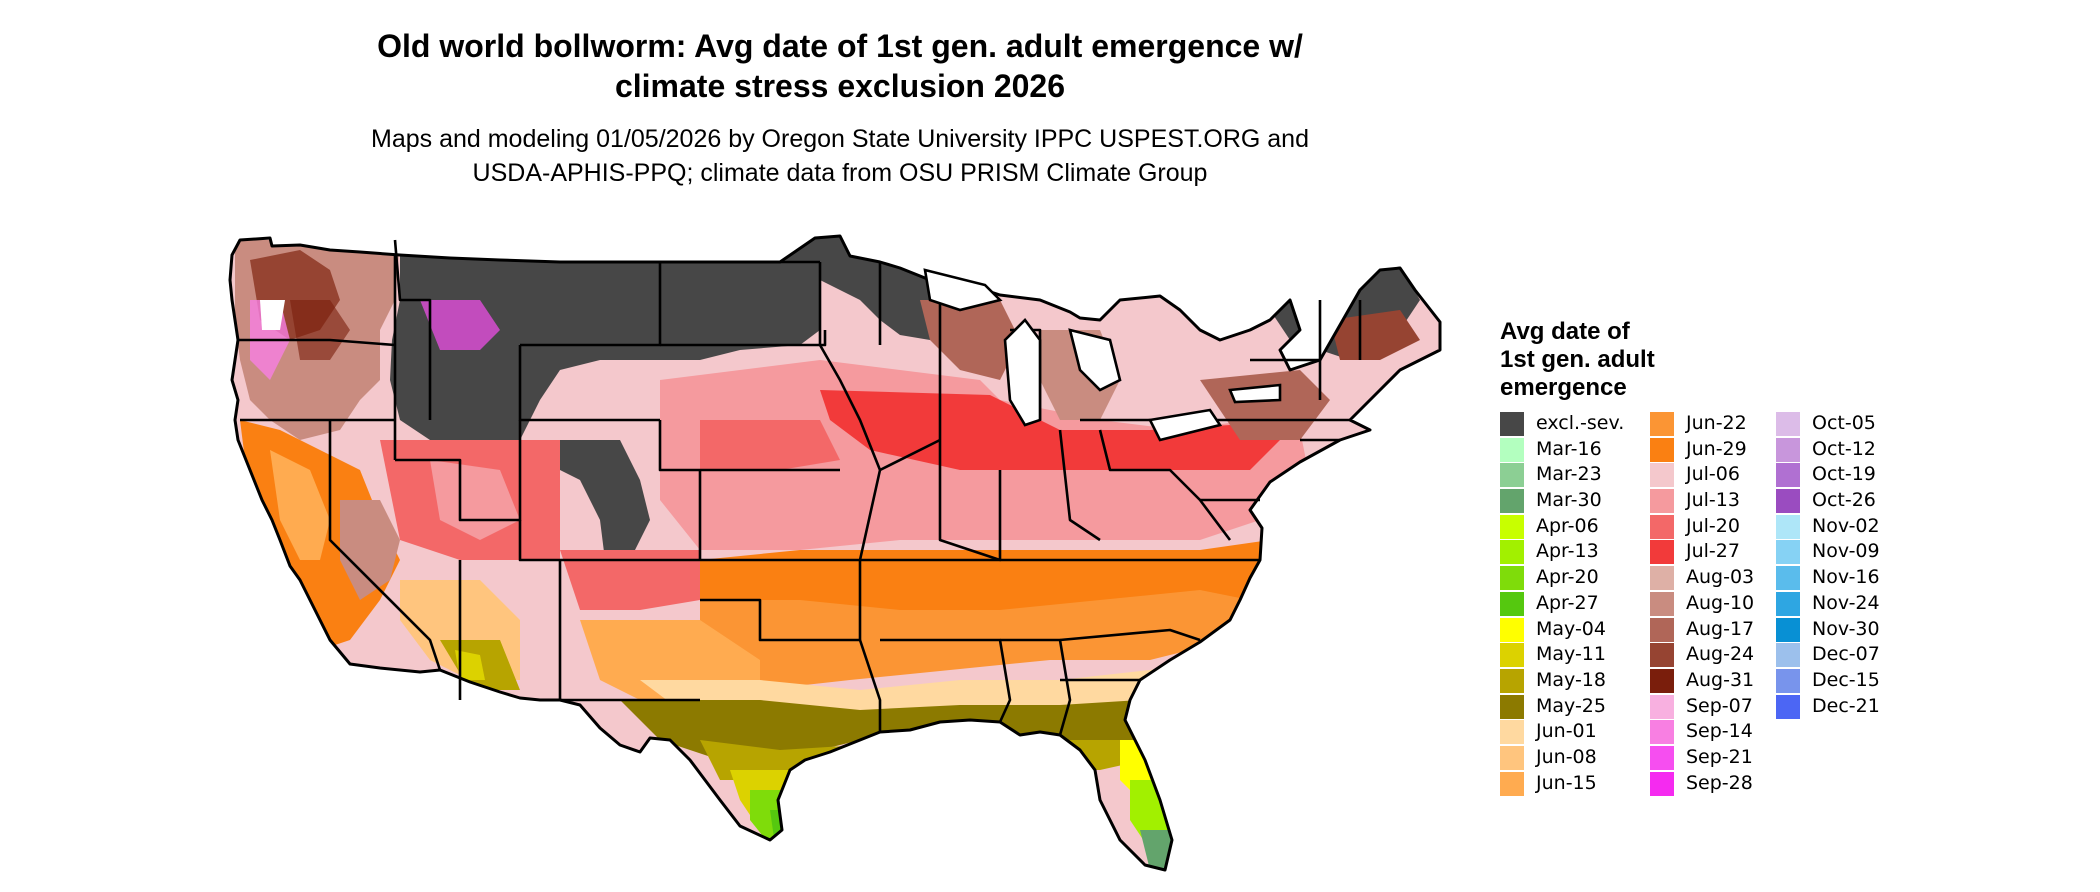 Image resolution: width=2100 pixels, height=892 pixels. I want to click on legend-title: Avg date of 1st gen. adult emergence, so click(1610, 360).